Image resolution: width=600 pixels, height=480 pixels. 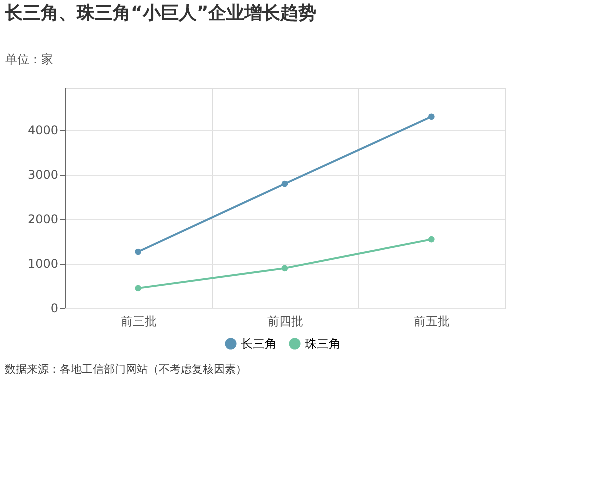 What do you see at coordinates (43, 131) in the screenshot?
I see `y-tick-label: 4000` at bounding box center [43, 131].